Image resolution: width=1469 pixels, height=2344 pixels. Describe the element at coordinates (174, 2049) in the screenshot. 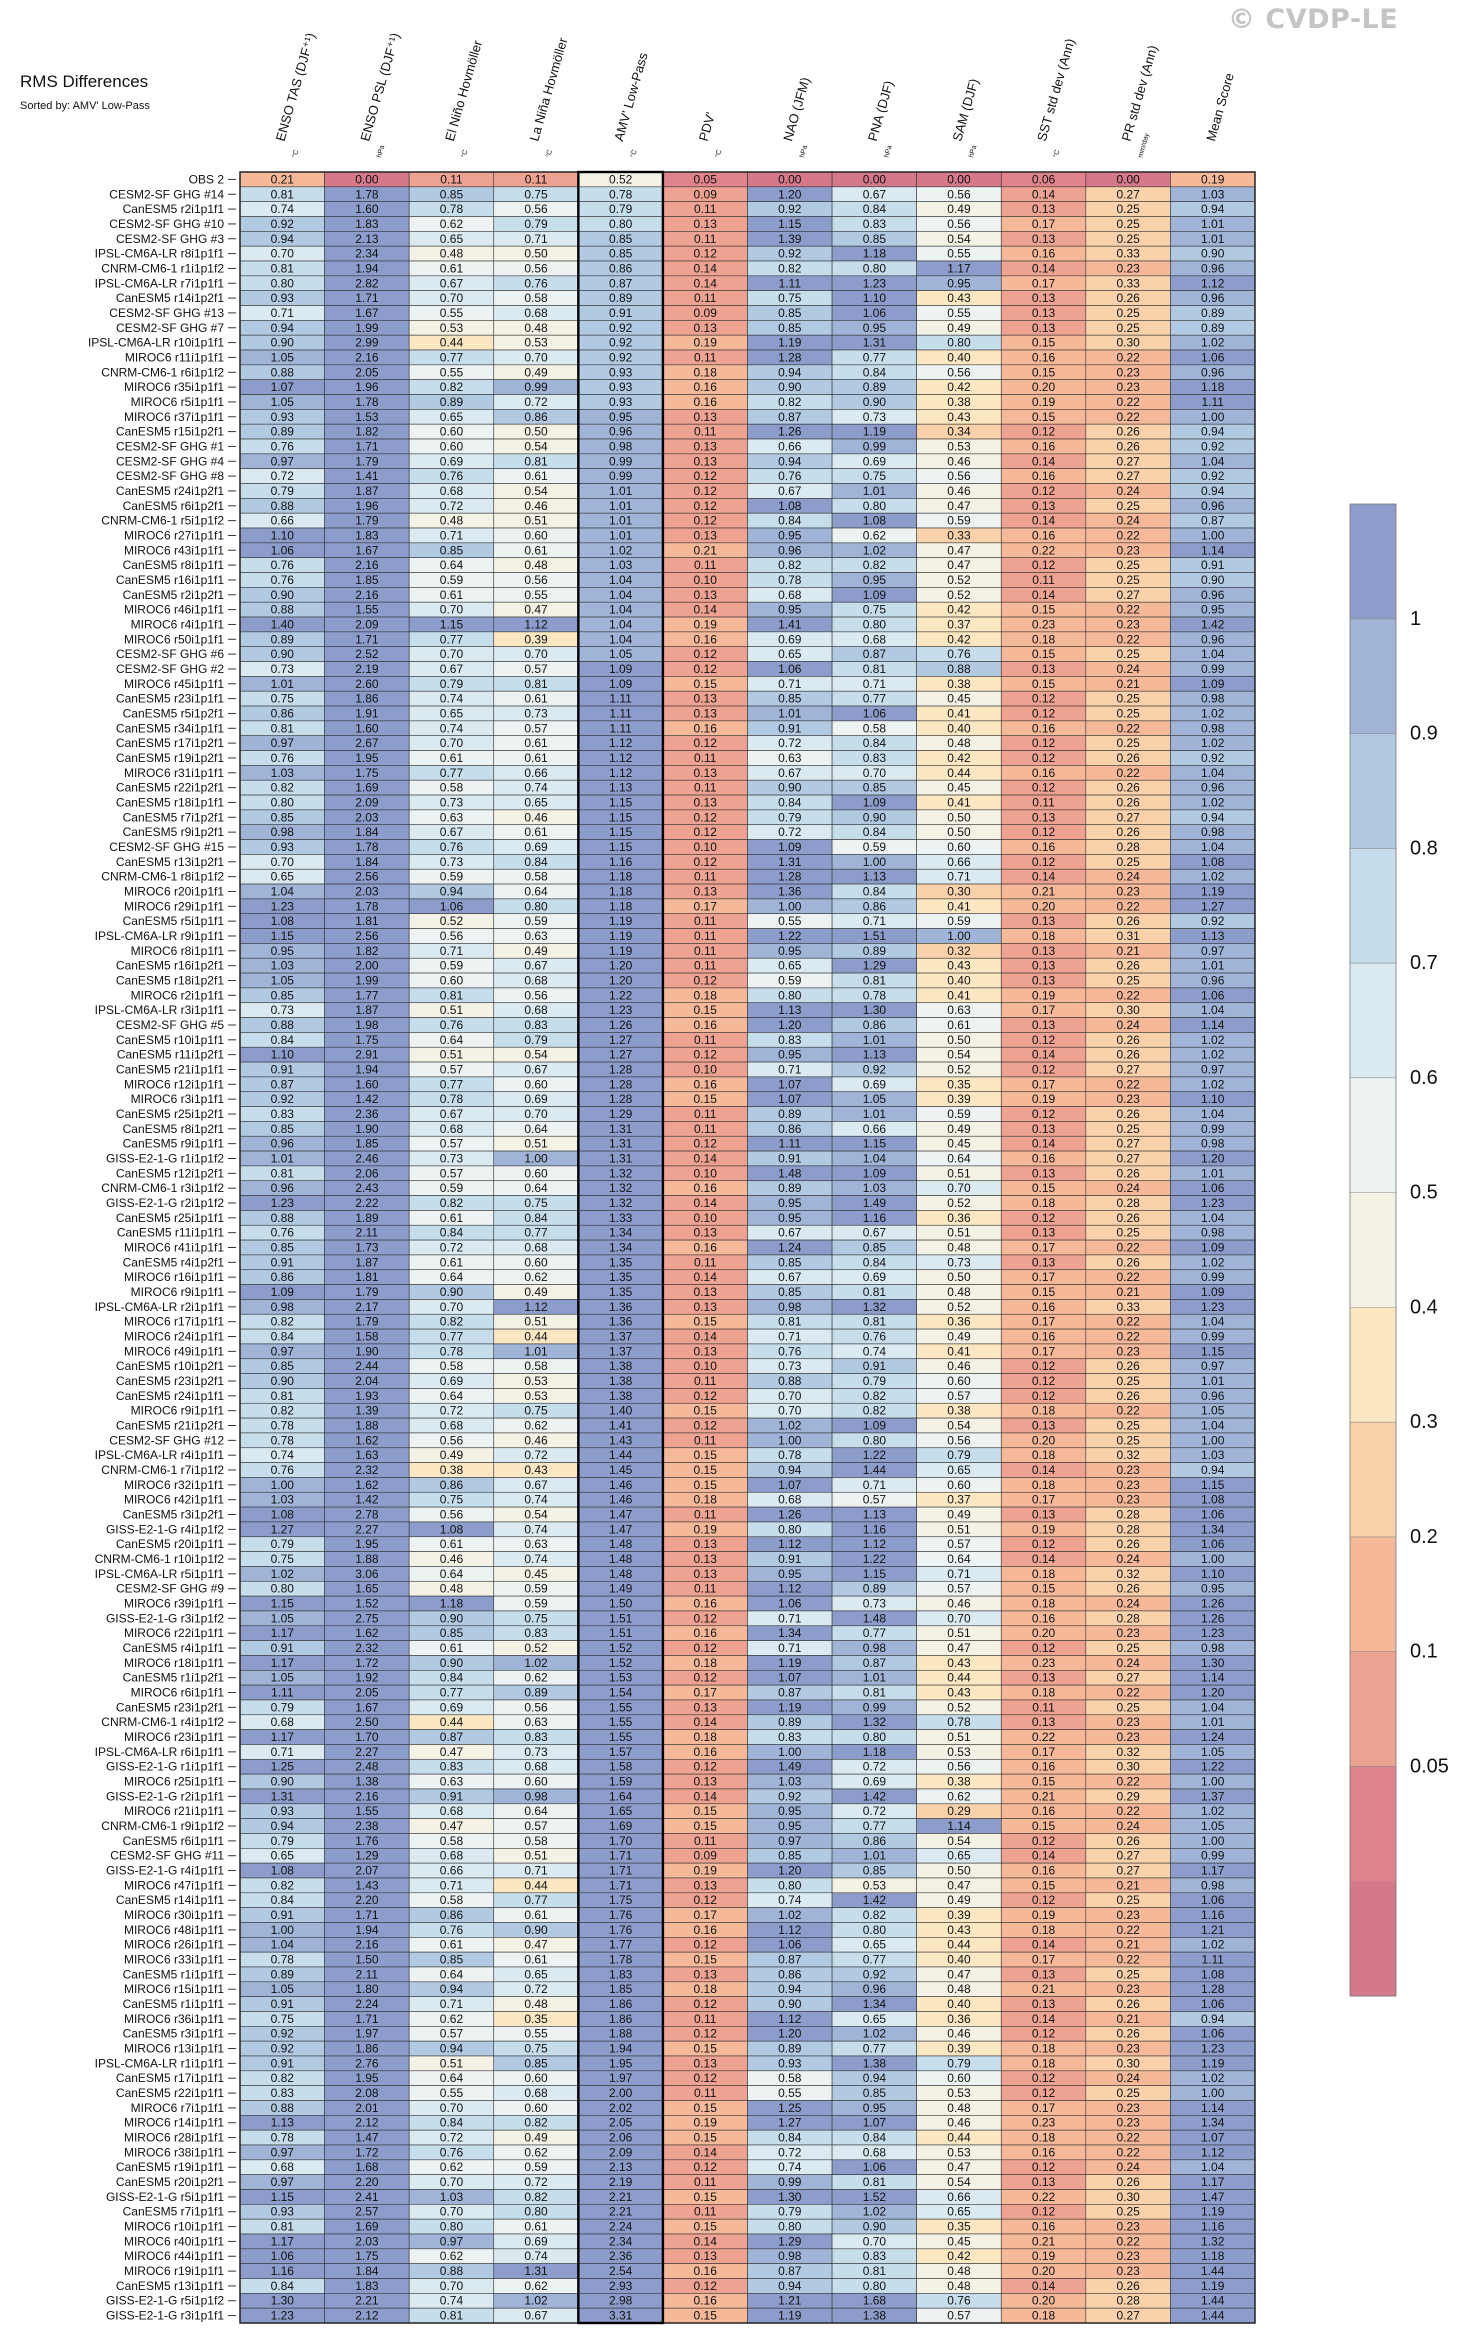

I see `row-label: MIROC6 r13i1p1f1` at that location.